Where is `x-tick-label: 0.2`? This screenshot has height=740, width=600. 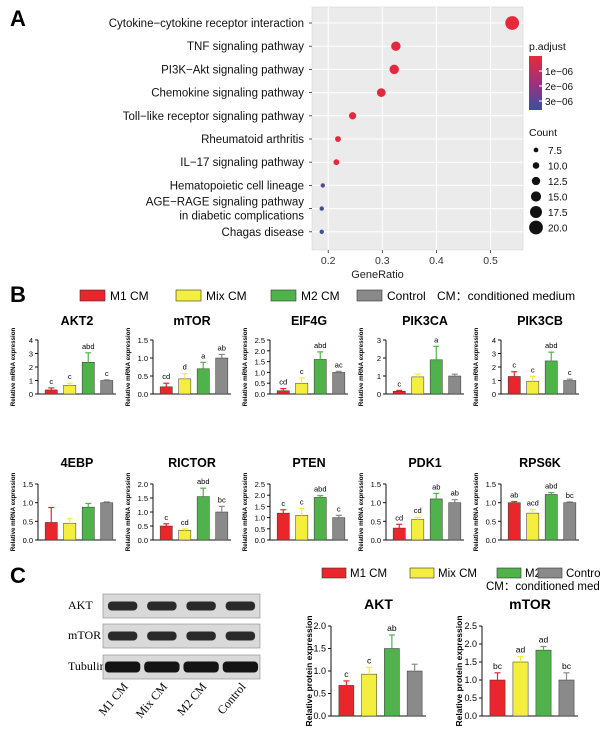
x-tick-label: 0.2 is located at coordinates (328, 261).